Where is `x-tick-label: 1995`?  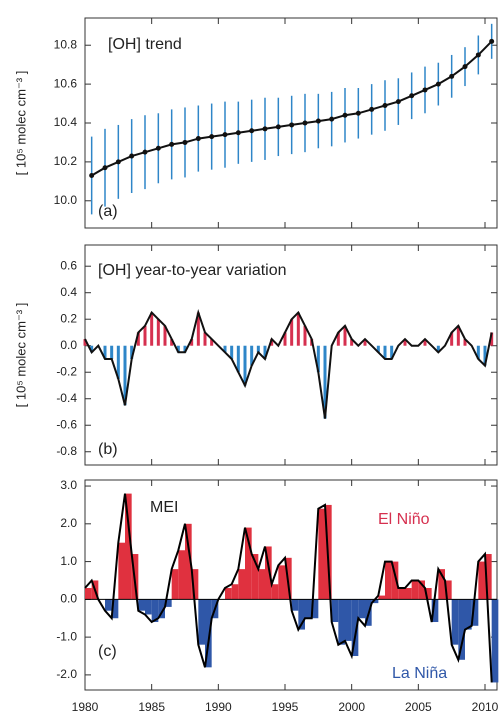 x-tick-label: 1995 is located at coordinates (285, 707).